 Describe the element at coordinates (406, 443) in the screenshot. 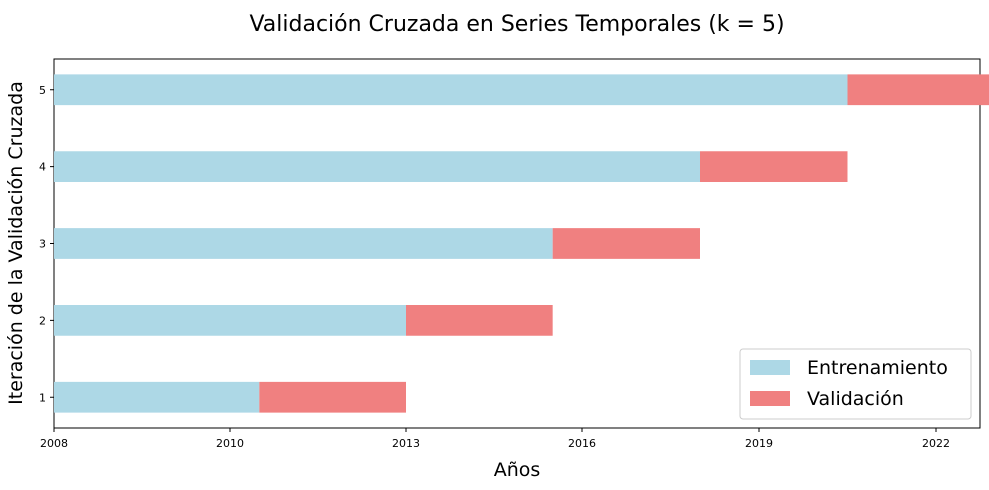

I see `x-tick-label: 2013` at that location.